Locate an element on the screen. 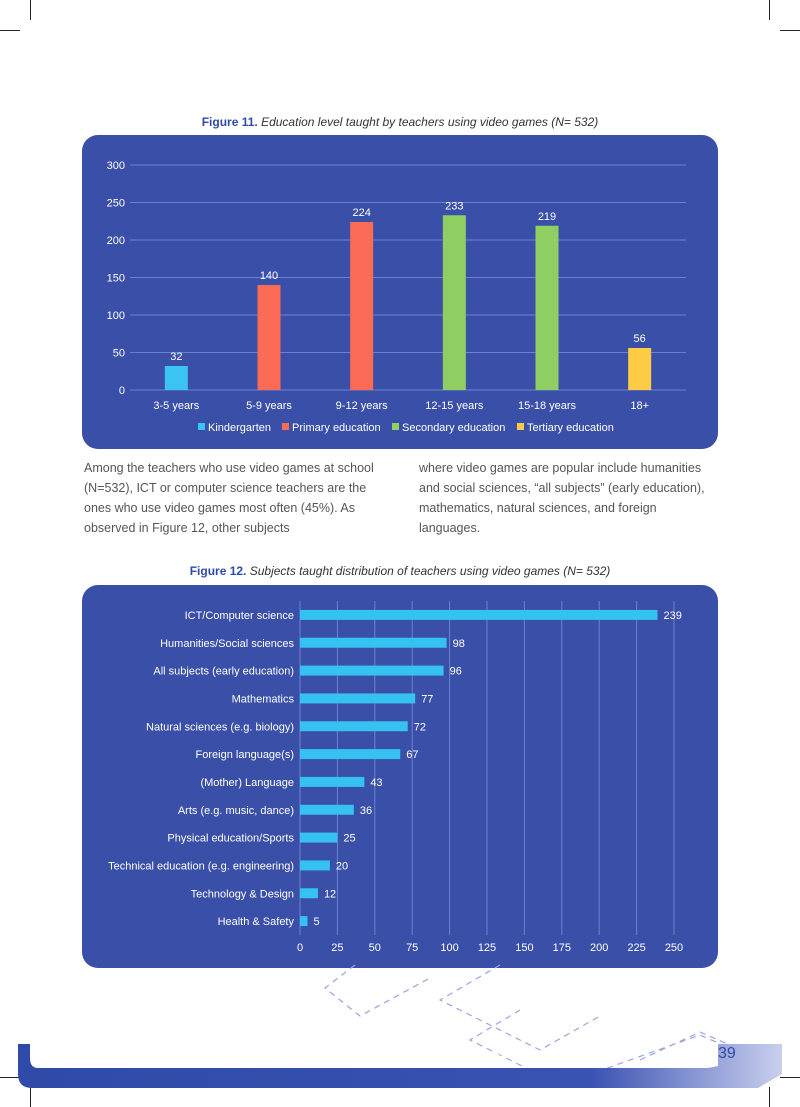 This screenshot has height=1107, width=800. category-label: Natural sciences (e.g. biology) is located at coordinates (220, 727).